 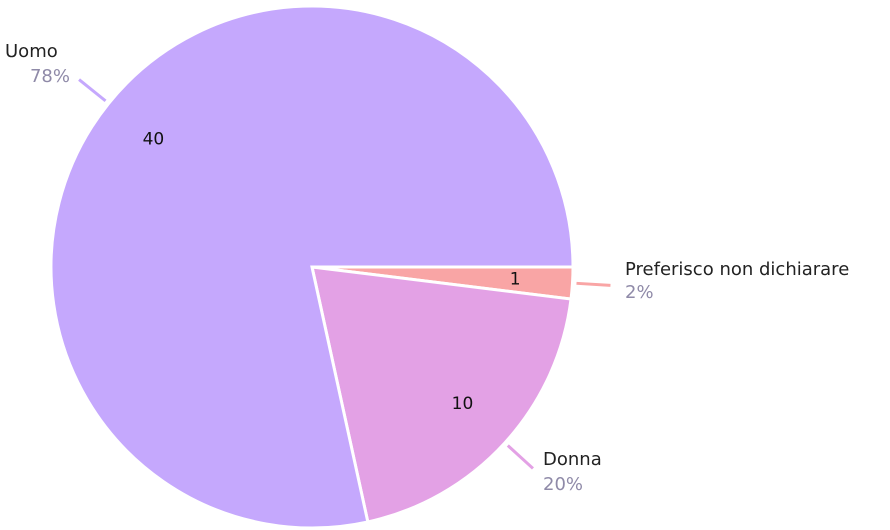 What do you see at coordinates (154, 139) in the screenshot?
I see `slice-value-label: 40` at bounding box center [154, 139].